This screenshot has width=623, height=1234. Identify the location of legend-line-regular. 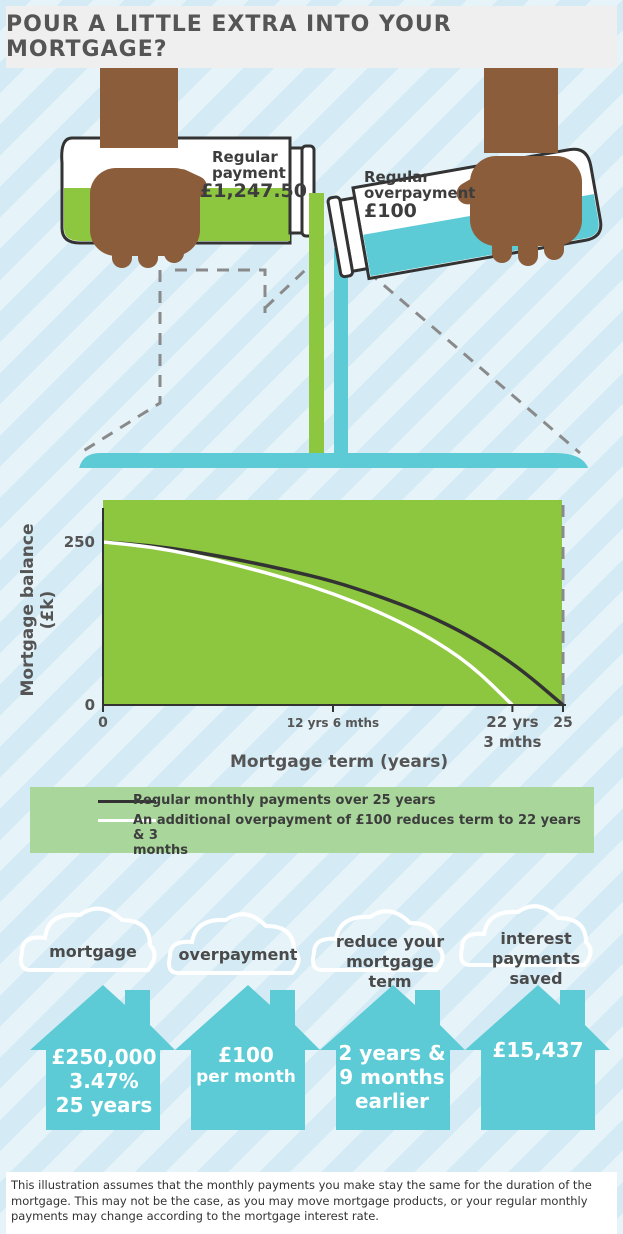
(127, 801).